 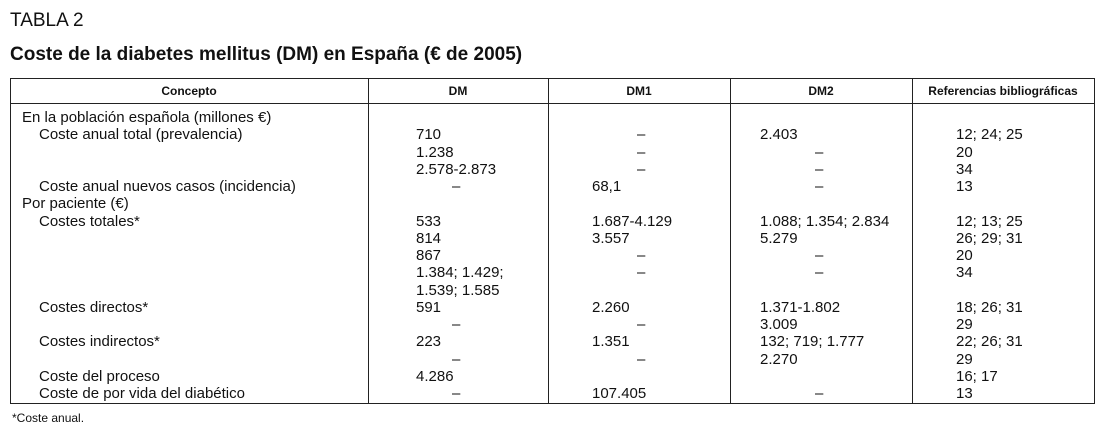 I want to click on cell: 4.286, so click(x=435, y=376).